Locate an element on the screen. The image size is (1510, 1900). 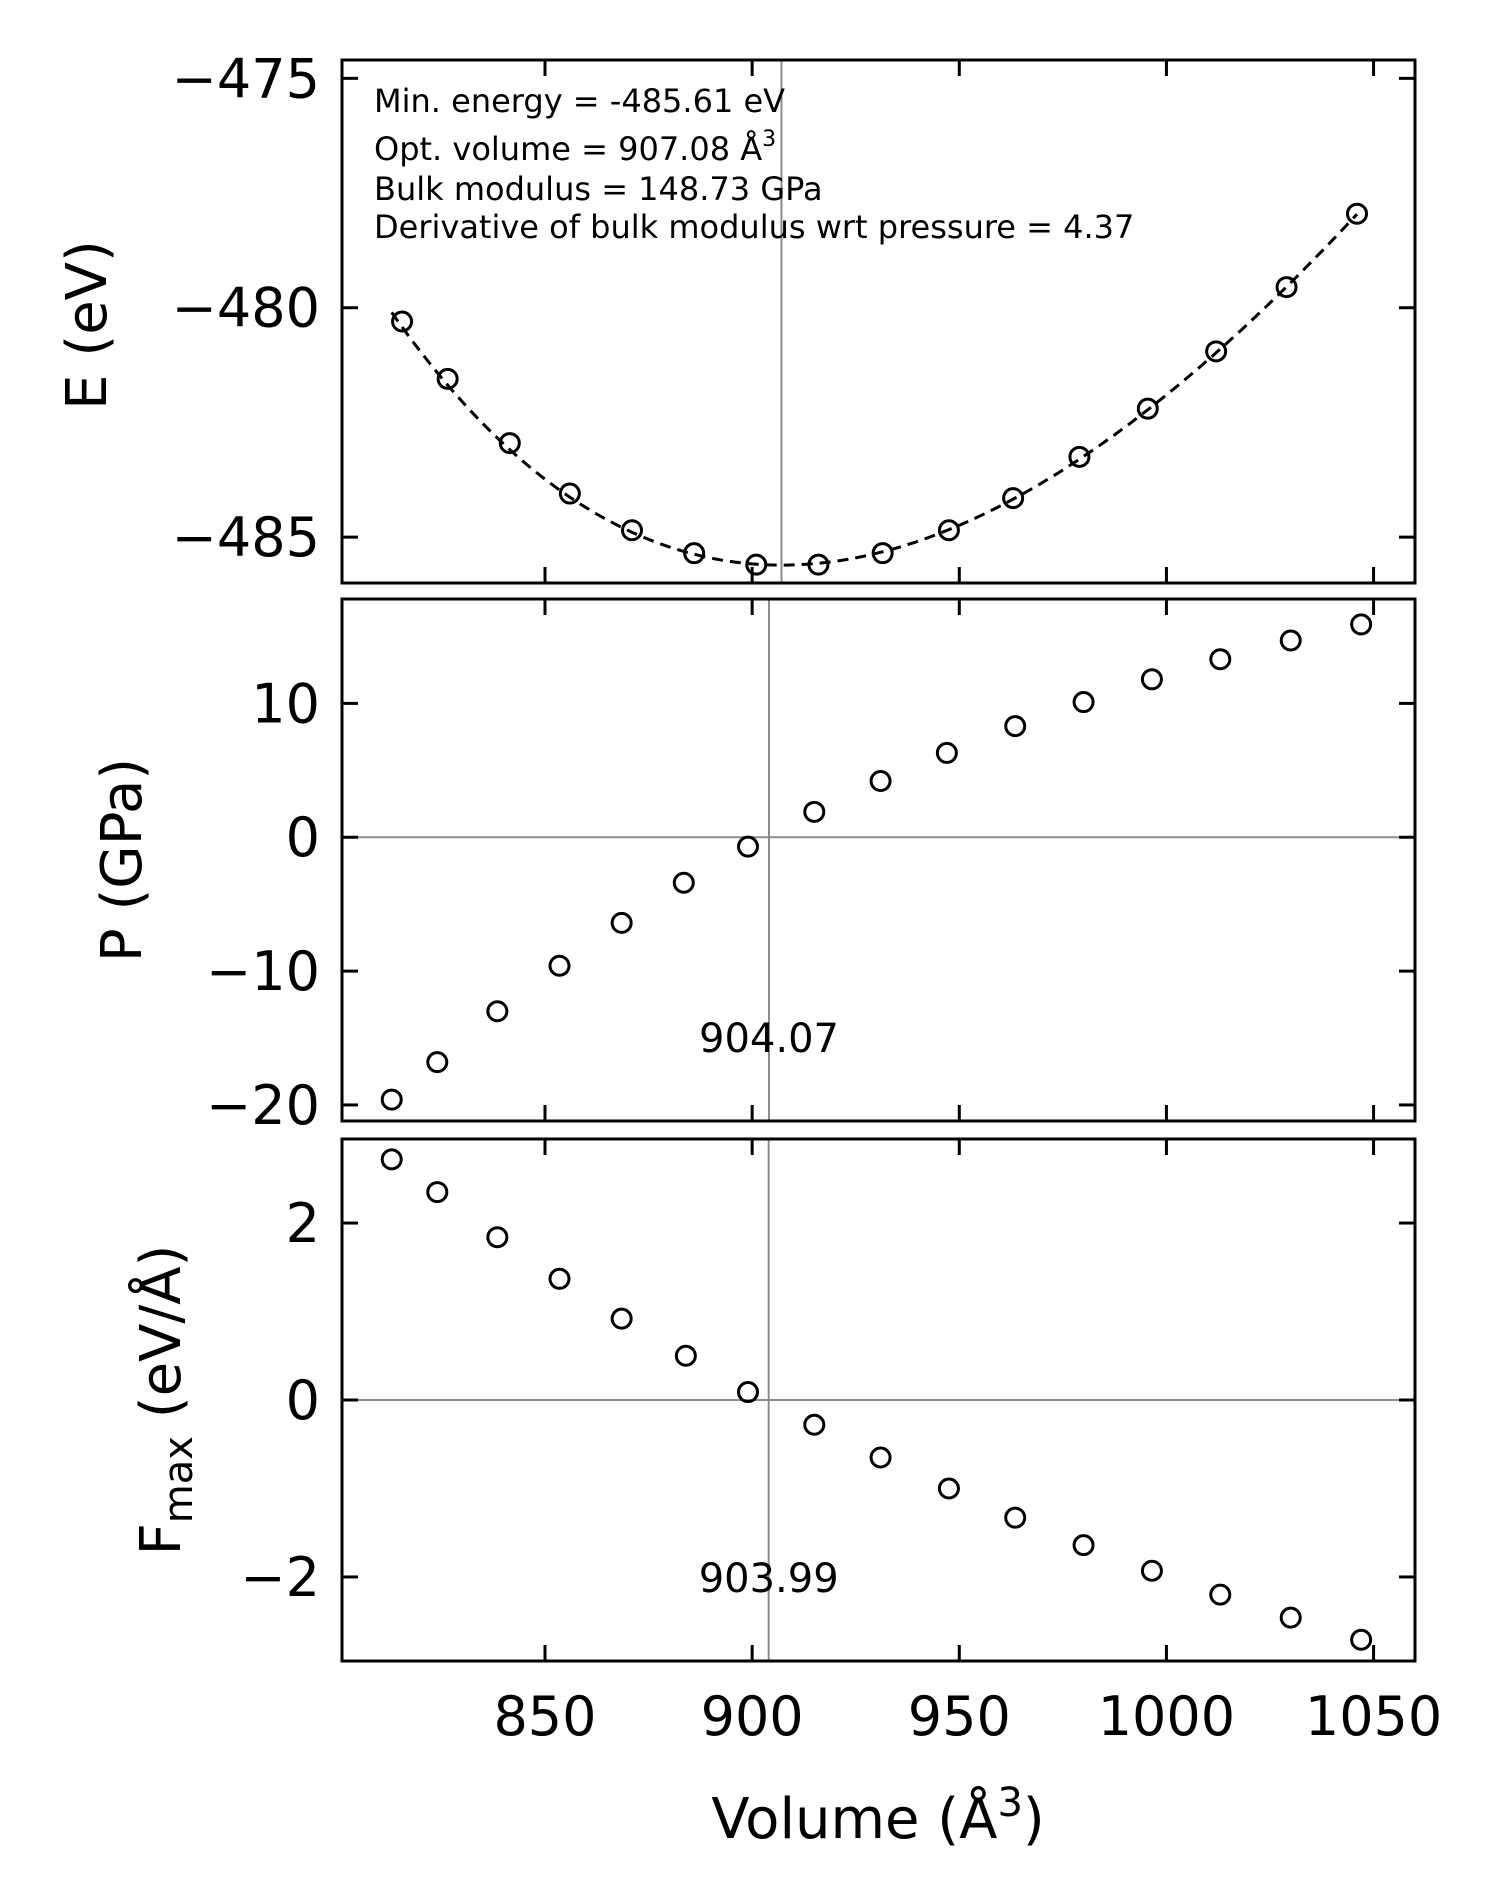
x-tick-label: 900 is located at coordinates (752, 1716).